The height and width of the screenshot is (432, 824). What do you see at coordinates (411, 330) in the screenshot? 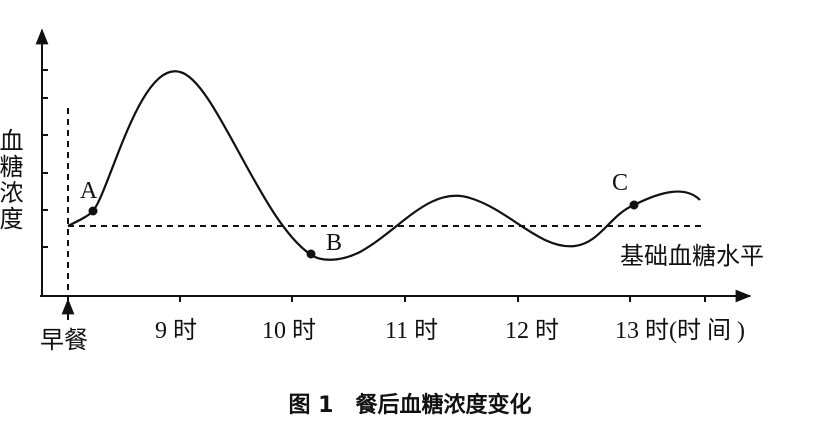
I see `x-label: 11 时` at bounding box center [411, 330].